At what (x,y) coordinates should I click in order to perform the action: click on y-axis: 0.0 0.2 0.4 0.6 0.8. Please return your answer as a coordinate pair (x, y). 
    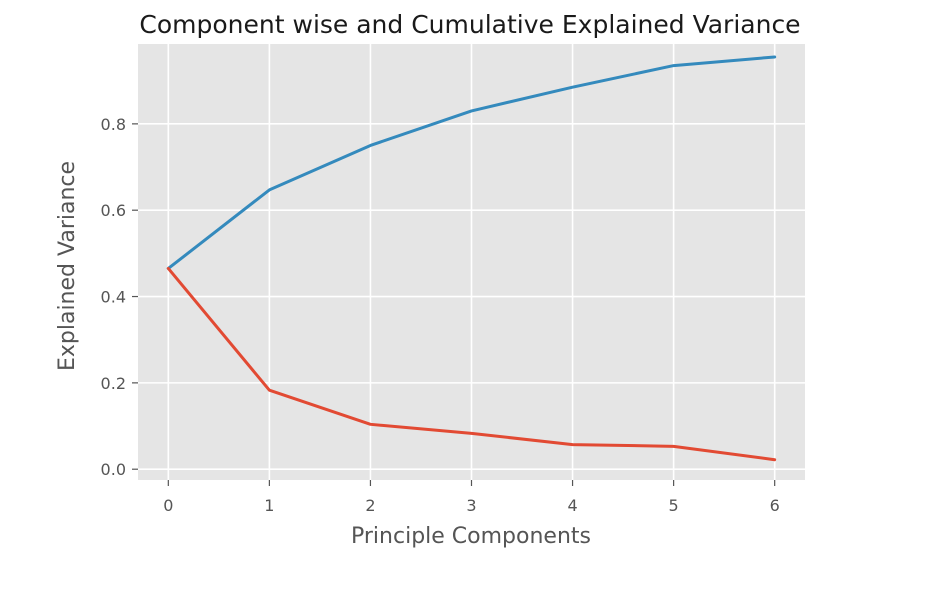
    Looking at the image, I should click on (119, 297).